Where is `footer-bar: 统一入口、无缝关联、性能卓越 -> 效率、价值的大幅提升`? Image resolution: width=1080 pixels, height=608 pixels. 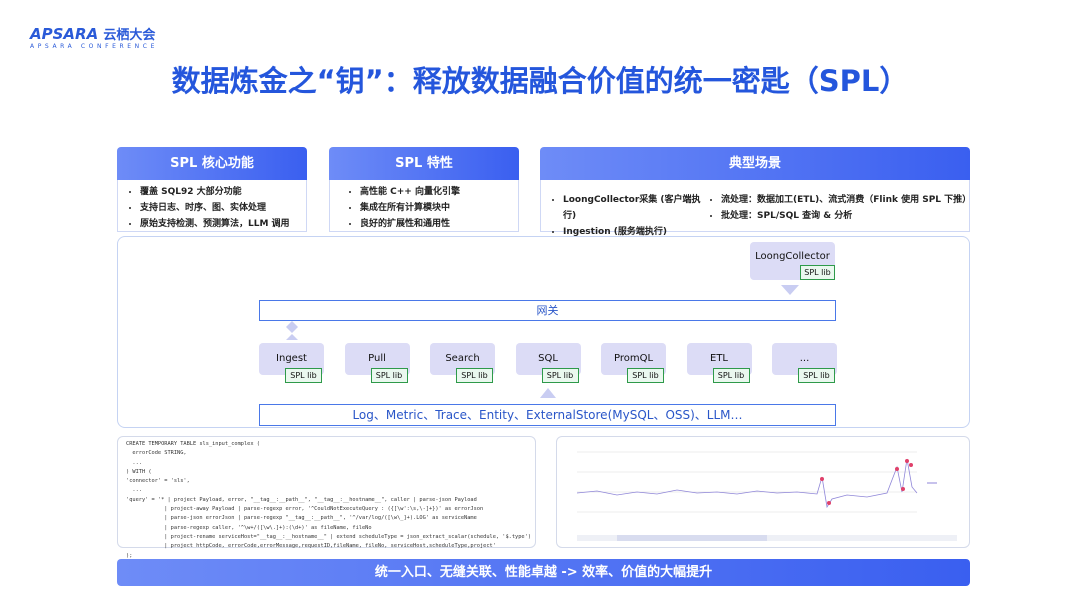
footer-bar: 统一入口、无缝关联、性能卓越 -> 效率、价值的大幅提升 is located at coordinates (543, 572).